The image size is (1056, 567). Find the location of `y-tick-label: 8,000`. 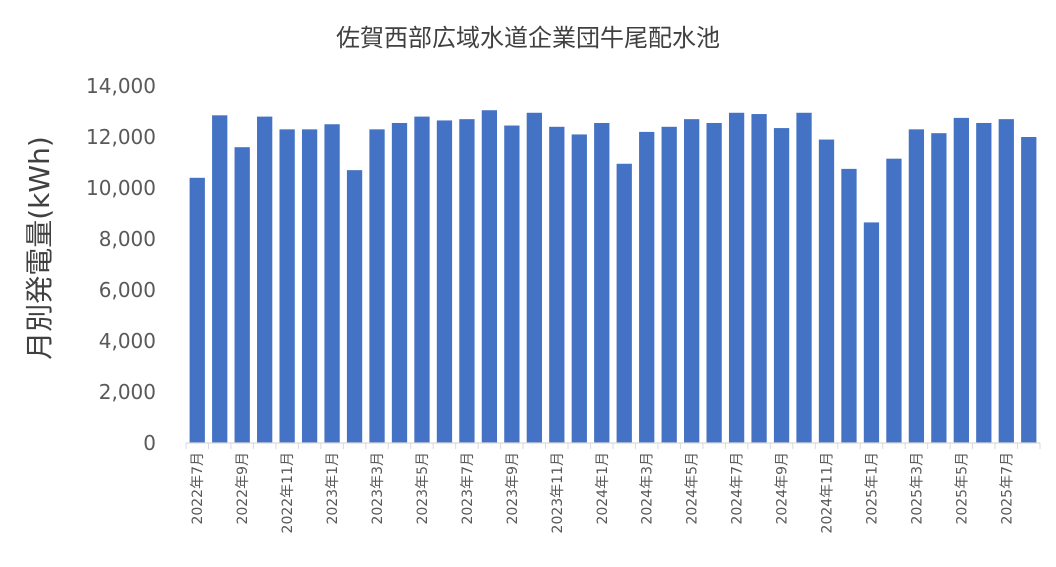

y-tick-label: 8,000 is located at coordinates (127, 239).